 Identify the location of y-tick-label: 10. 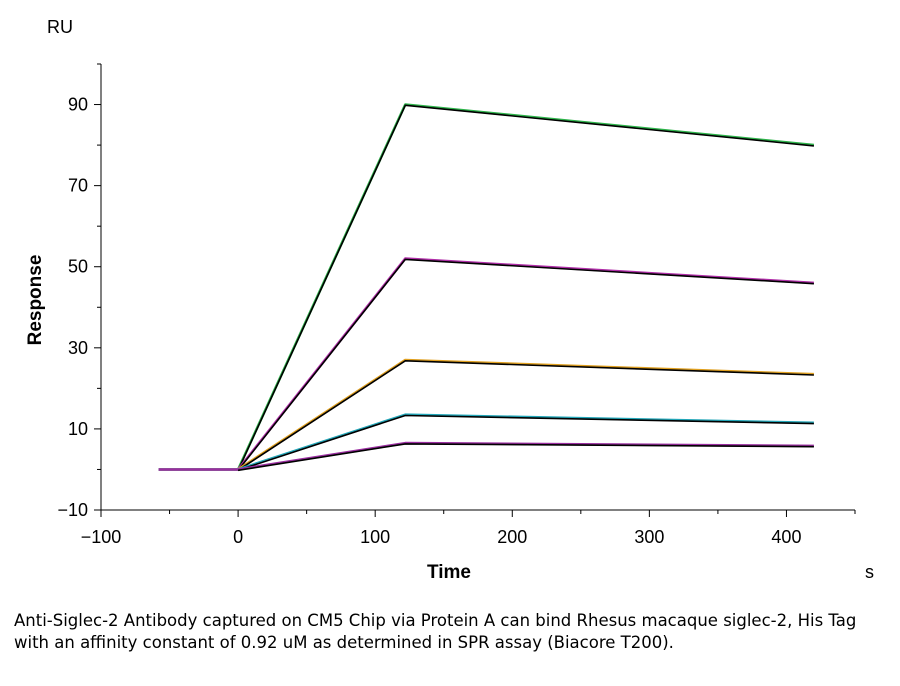
(78, 429).